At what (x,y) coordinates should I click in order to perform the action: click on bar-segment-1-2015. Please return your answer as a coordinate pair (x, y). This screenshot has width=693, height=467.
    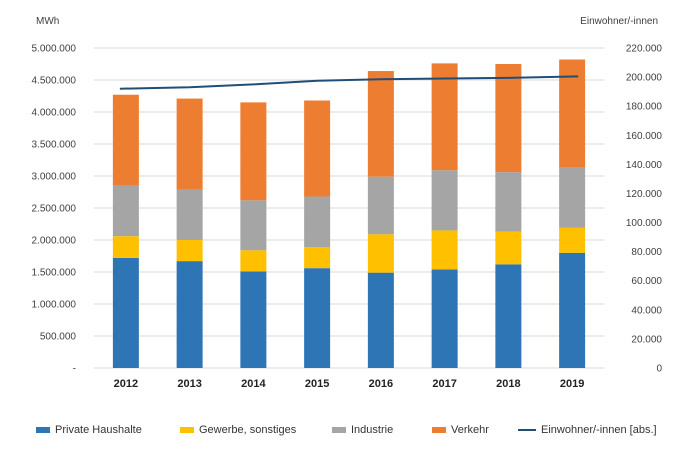
    Looking at the image, I should click on (317, 318).